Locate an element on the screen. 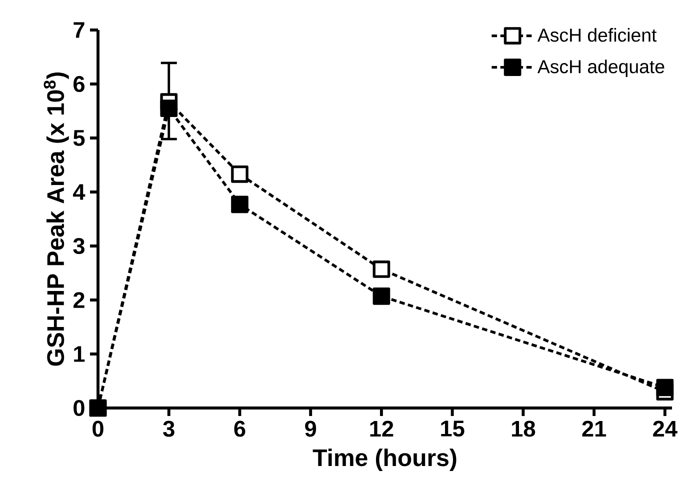 The width and height of the screenshot is (686, 487). legend-label: AscH adequate is located at coordinates (600, 68).